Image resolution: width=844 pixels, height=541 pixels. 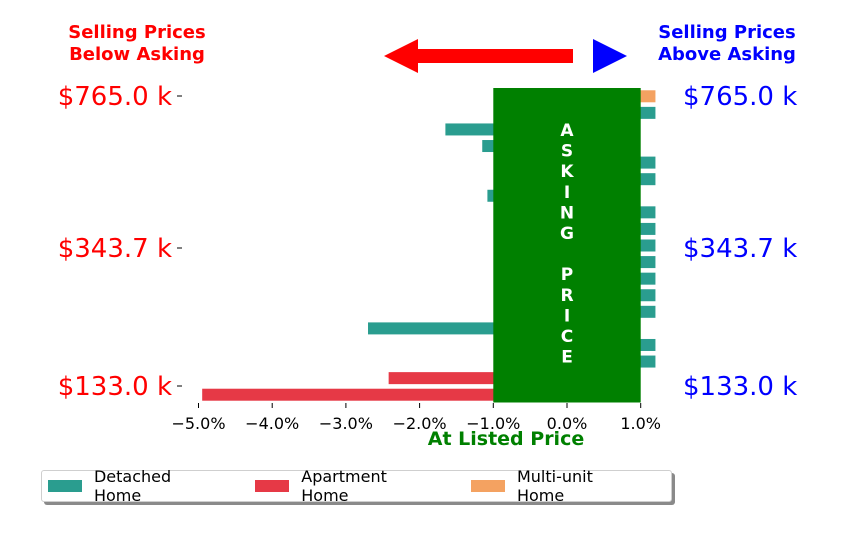 What do you see at coordinates (132, 486) in the screenshot?
I see `legend-label-detached: Detached Home` at bounding box center [132, 486].